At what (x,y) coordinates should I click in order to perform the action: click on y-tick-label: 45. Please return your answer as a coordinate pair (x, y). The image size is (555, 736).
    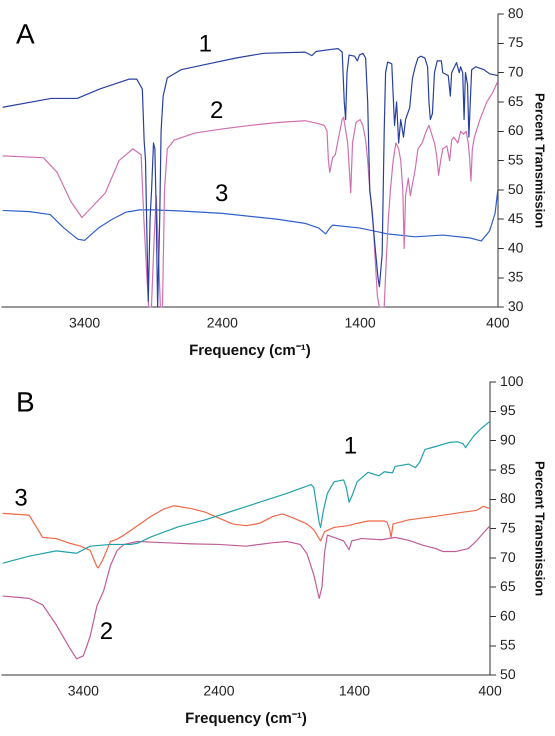
    Looking at the image, I should click on (516, 218).